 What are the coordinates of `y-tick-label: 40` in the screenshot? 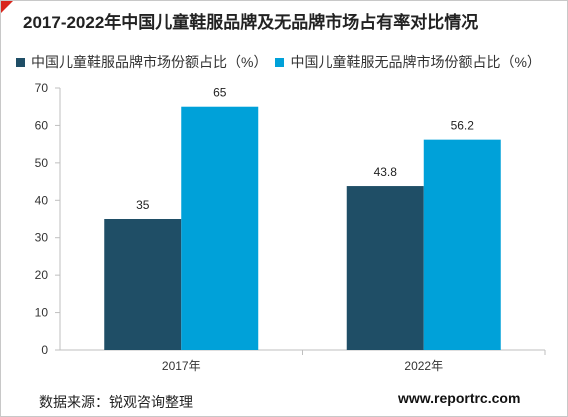 It's located at (42, 200).